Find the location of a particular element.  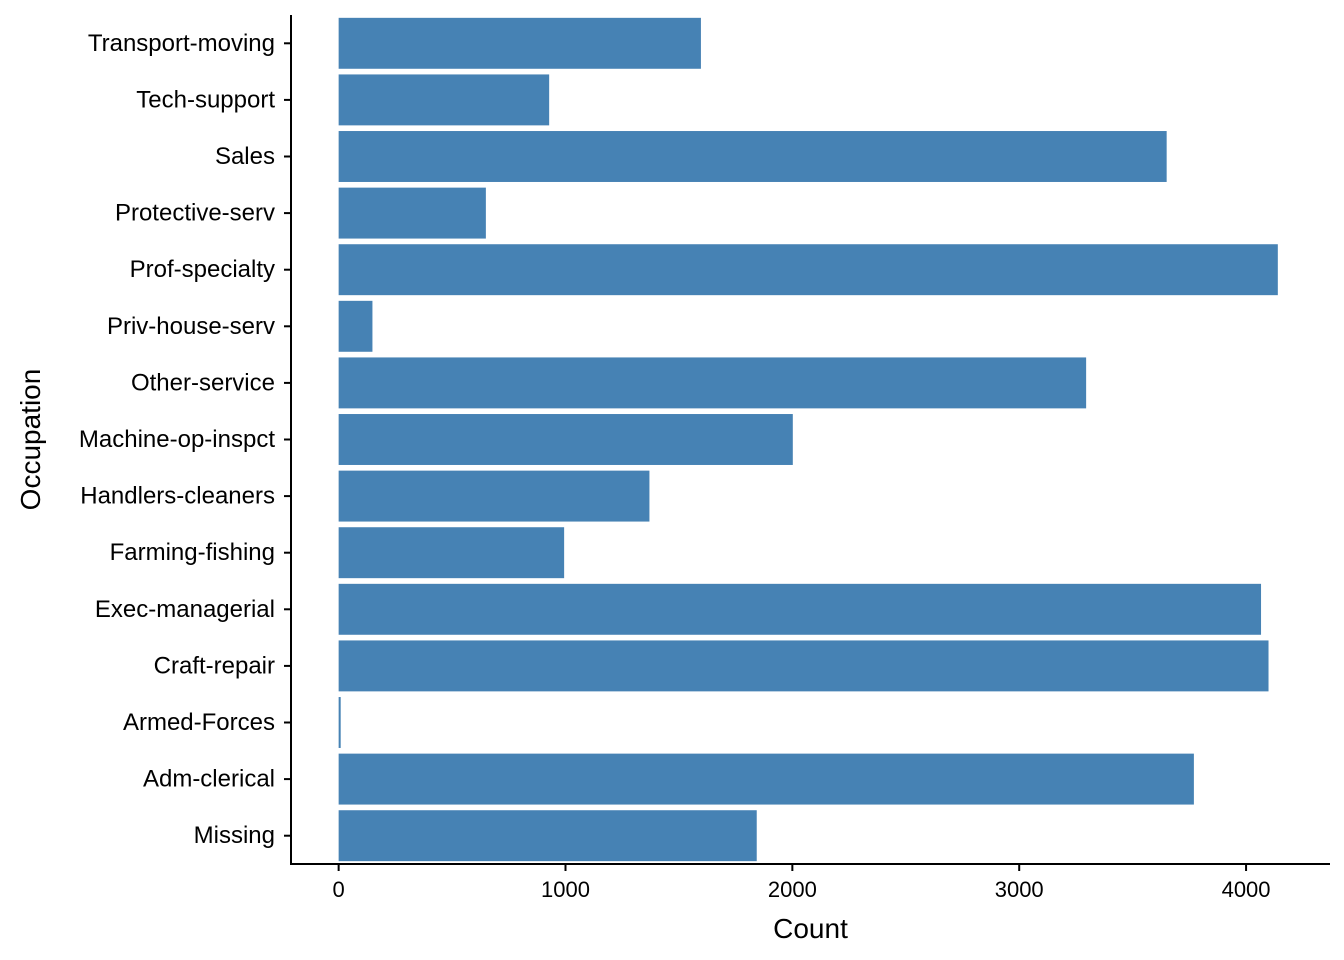

category-label-adm-clerical: Adm-clerical is located at coordinates (209, 779).